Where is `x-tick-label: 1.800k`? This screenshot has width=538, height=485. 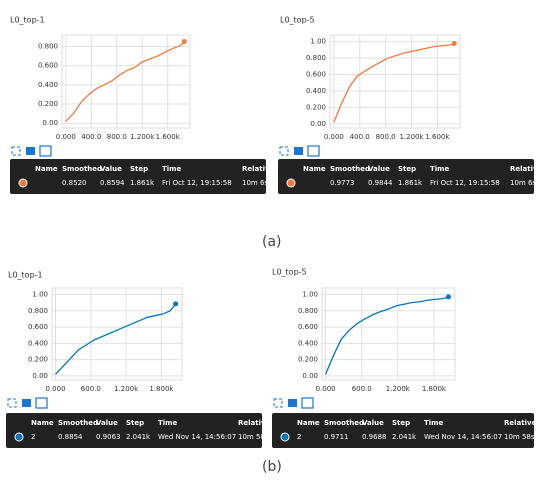
x-tick-label: 1.800k is located at coordinates (434, 389).